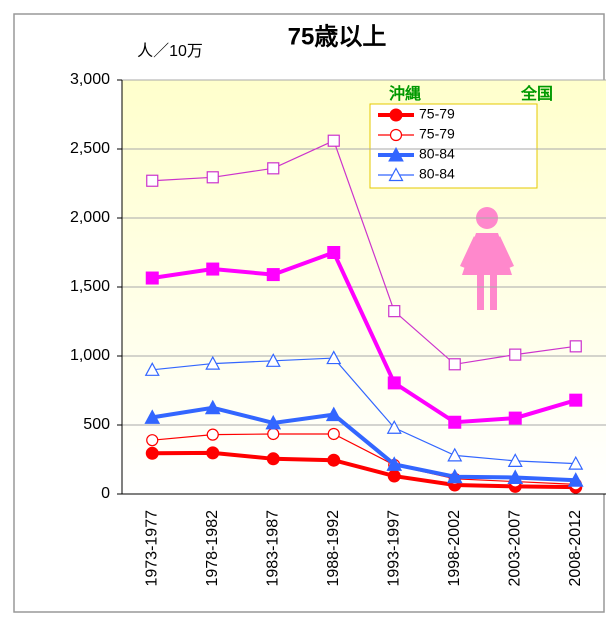  I want to click on y-tick-label: 500, so click(96, 424).